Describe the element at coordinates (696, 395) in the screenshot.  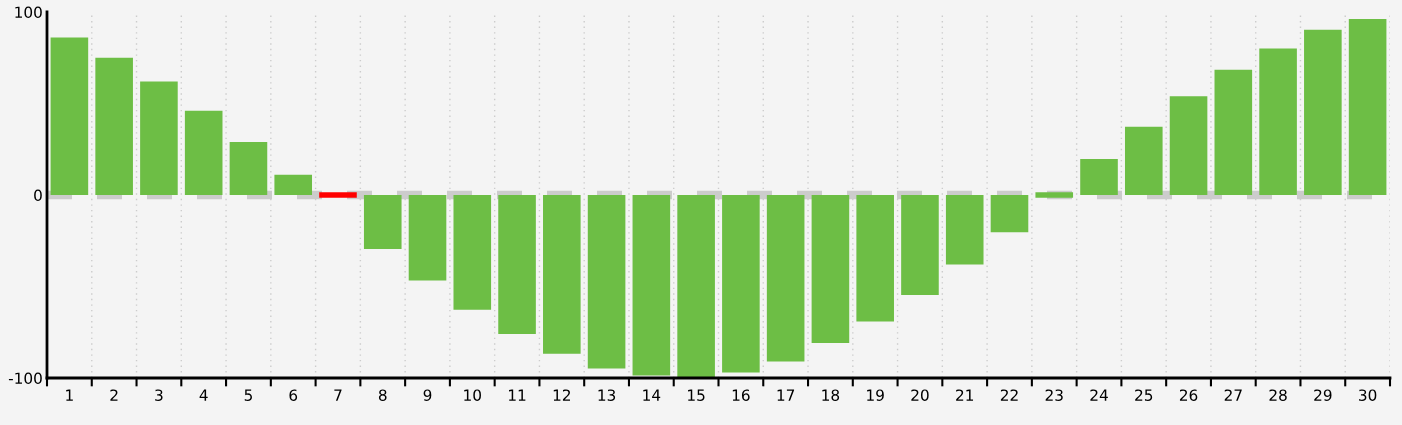
I see `x-tick-label: 15` at that location.